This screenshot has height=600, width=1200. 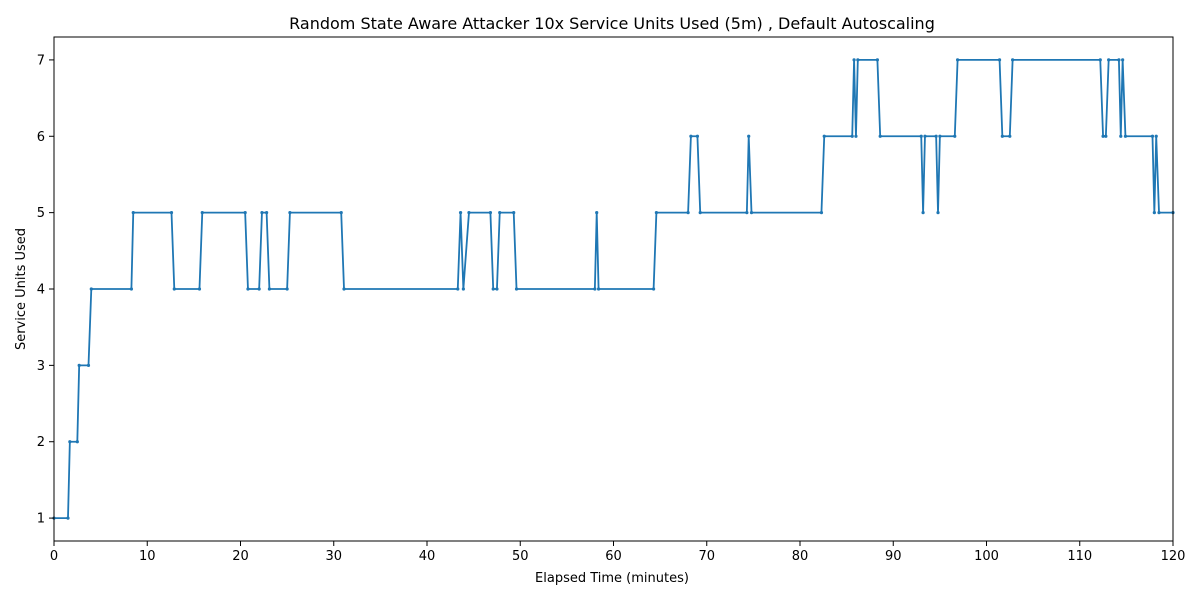 I want to click on x-tick-label: 50, so click(x=520, y=556).